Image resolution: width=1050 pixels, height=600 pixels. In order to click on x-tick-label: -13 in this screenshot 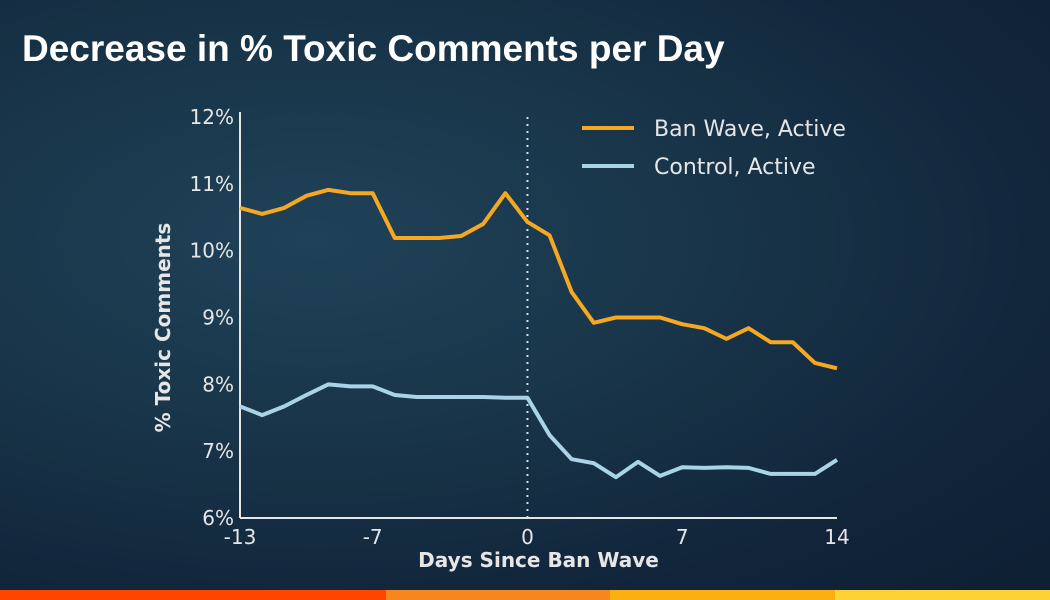, I will do `click(240, 537)`.